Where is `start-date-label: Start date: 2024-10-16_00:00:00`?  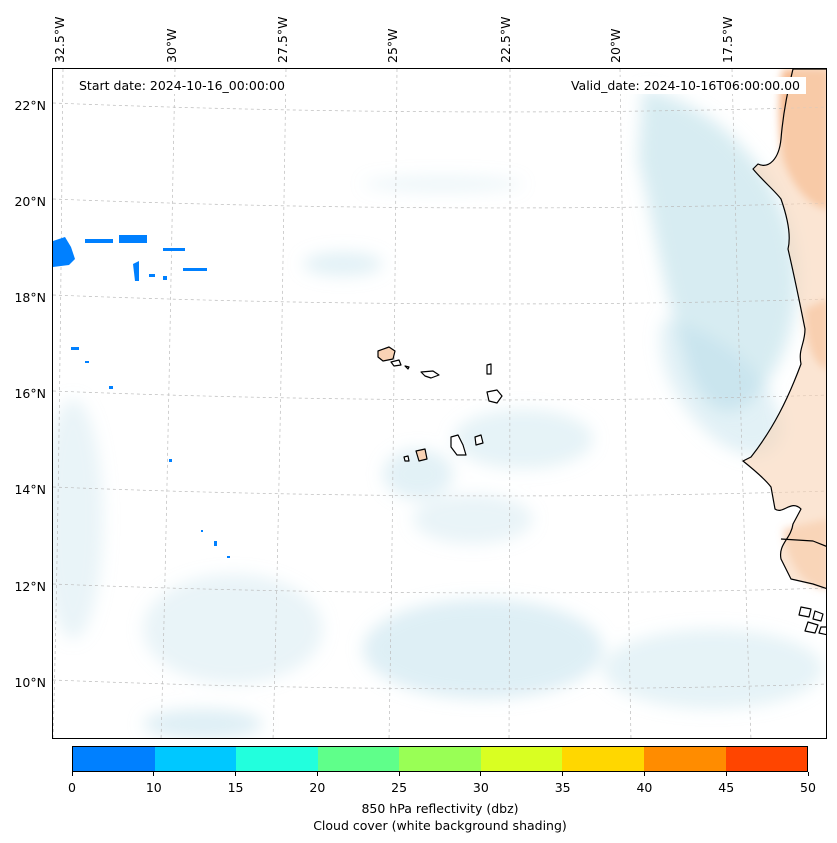 start-date-label: Start date: 2024-10-16_00:00:00 is located at coordinates (182, 85).